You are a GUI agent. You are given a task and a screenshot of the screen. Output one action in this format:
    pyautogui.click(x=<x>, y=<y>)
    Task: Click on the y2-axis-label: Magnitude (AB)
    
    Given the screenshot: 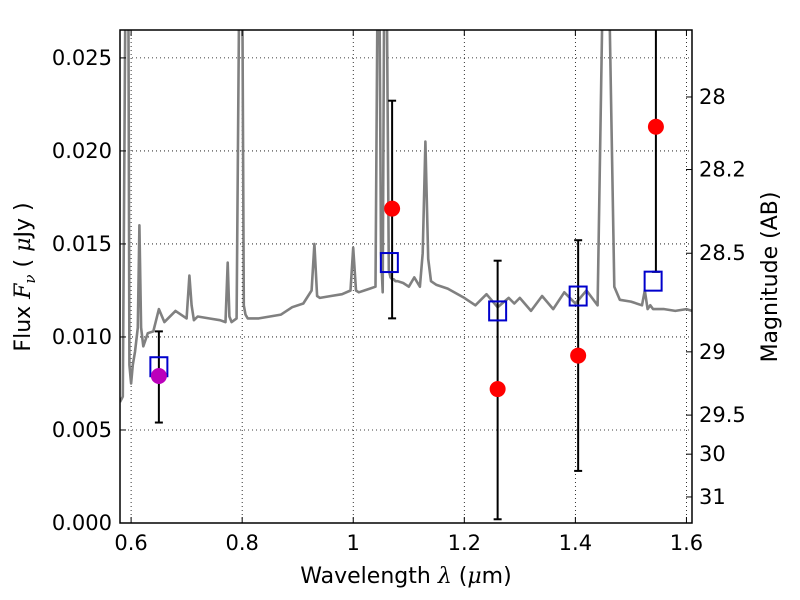 What is the action you would take?
    pyautogui.click(x=770, y=277)
    